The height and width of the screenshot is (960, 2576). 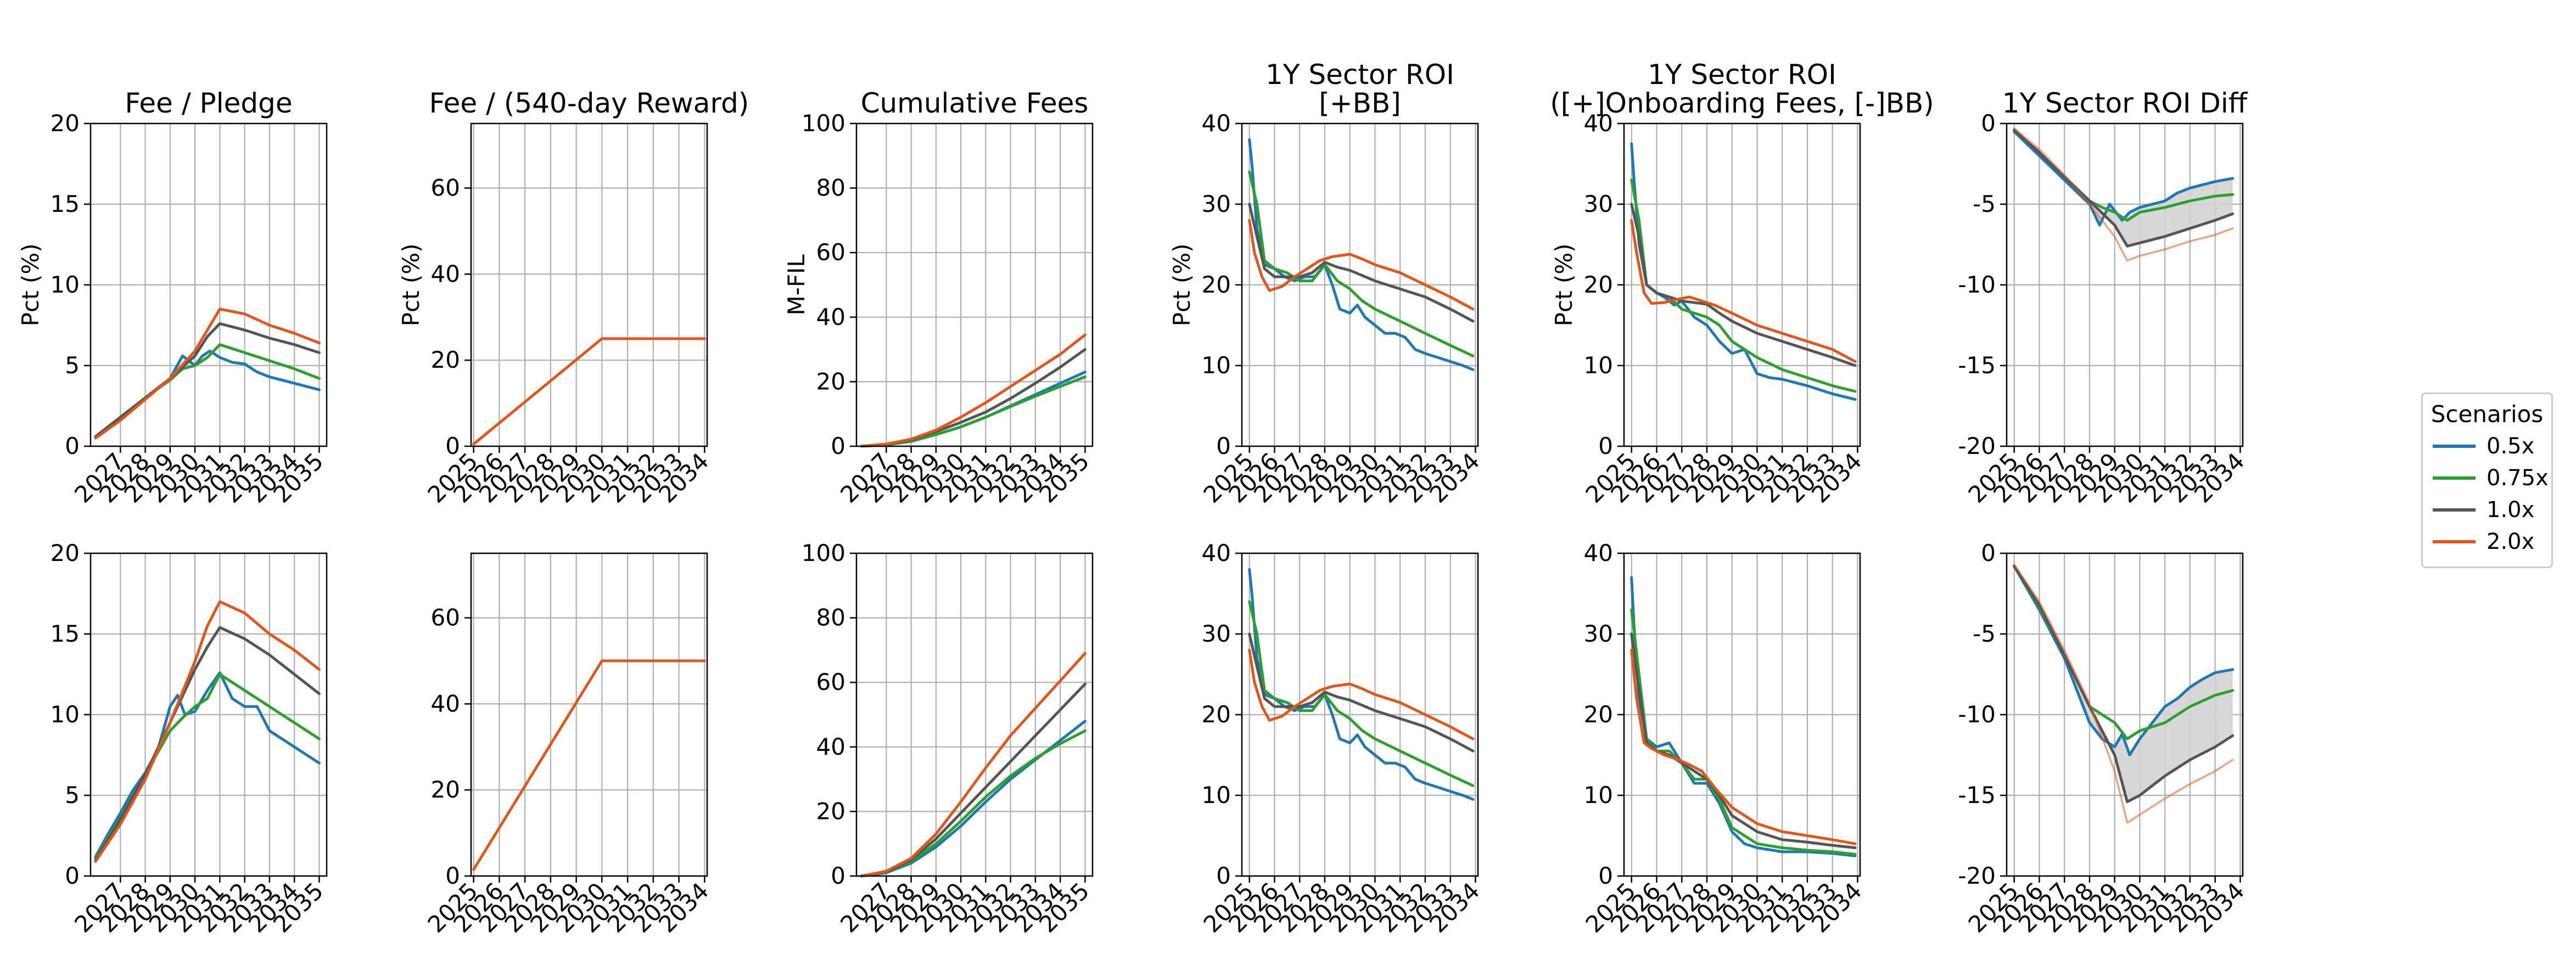 I want to click on legend: Scenarios 0.5x 0.75x 1.0x 2.0x, so click(x=2487, y=480).